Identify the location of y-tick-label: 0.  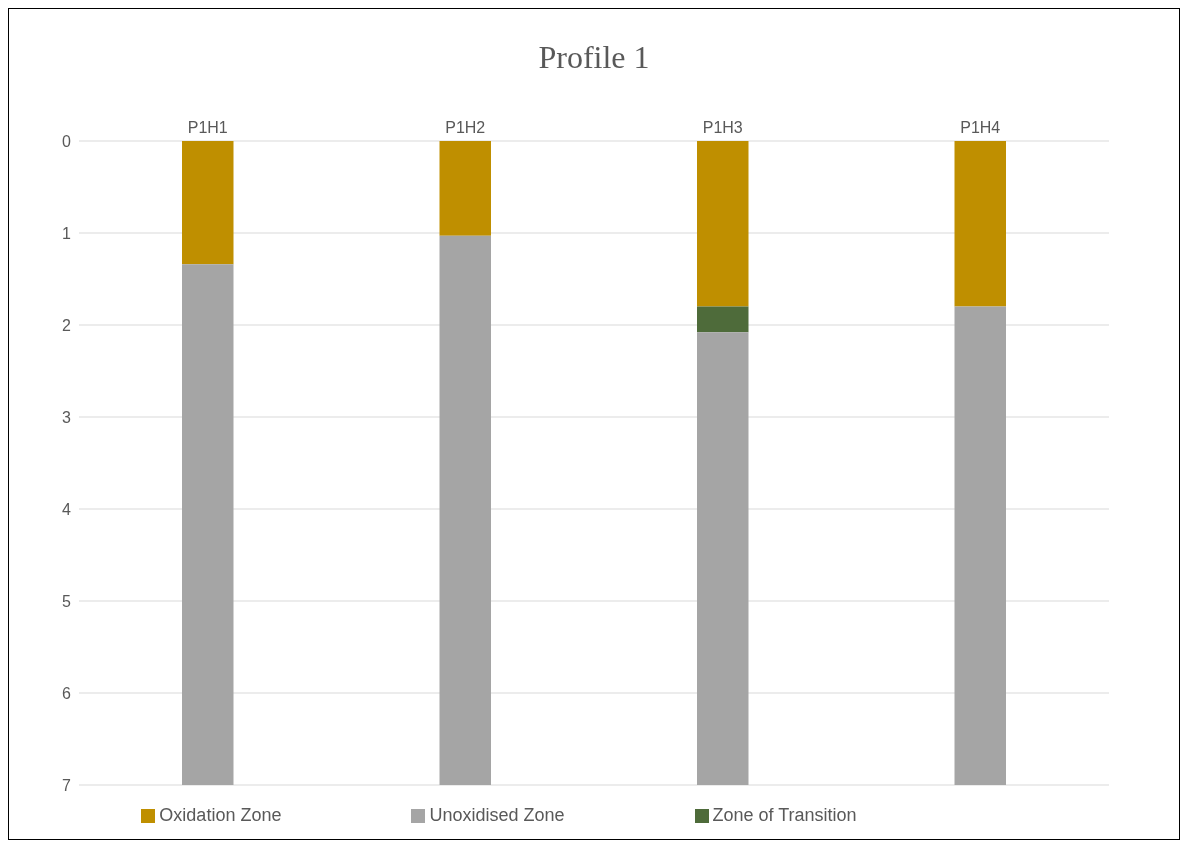
(67, 141).